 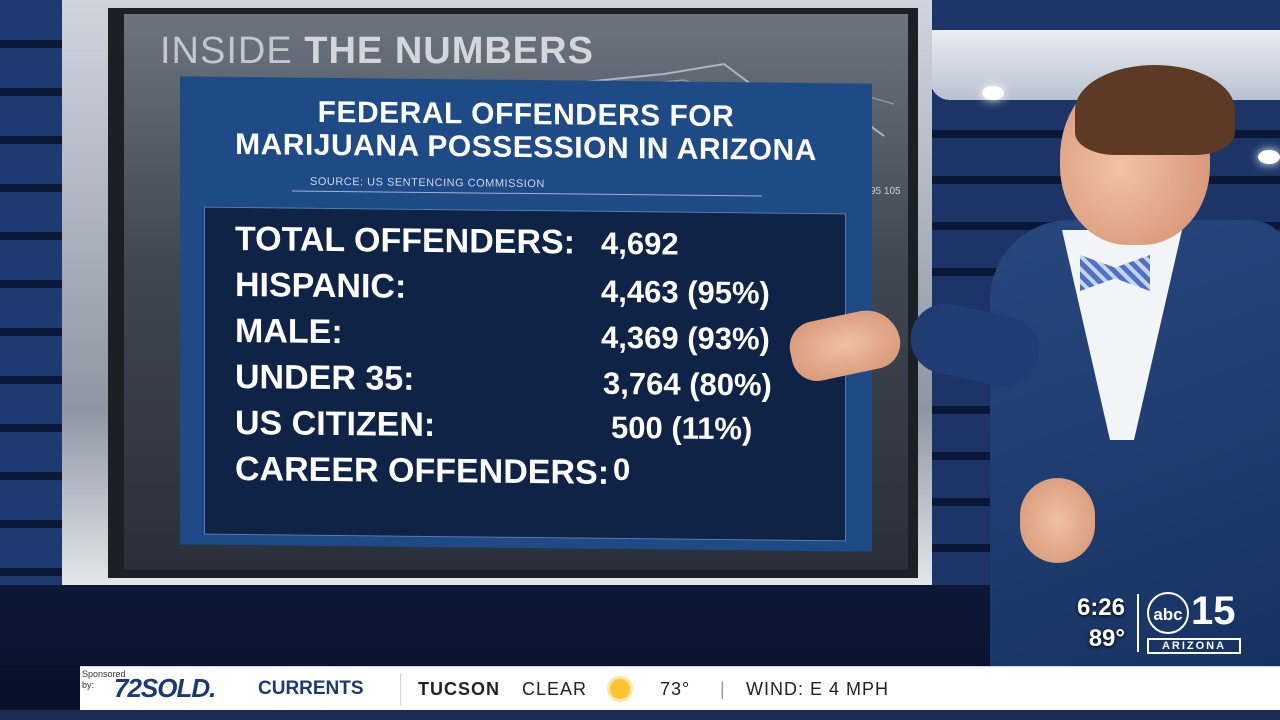 I want to click on temperature-display: 89°, so click(x=1106, y=638).